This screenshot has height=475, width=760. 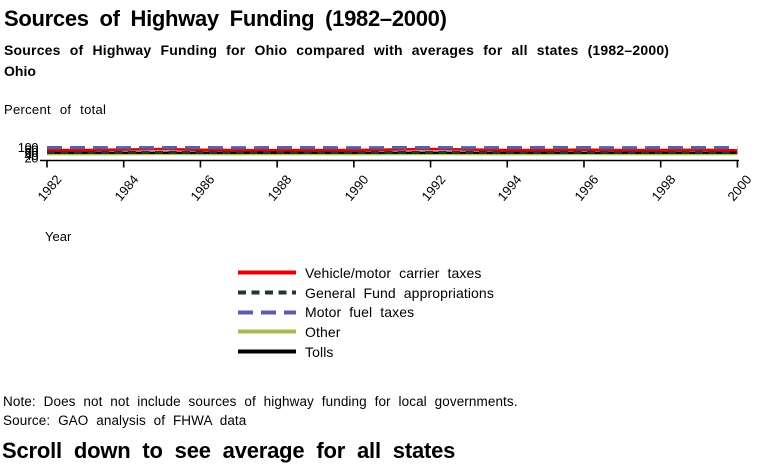 I want to click on page-title: Sources of Highway Funding (1982–2000), so click(x=225, y=18).